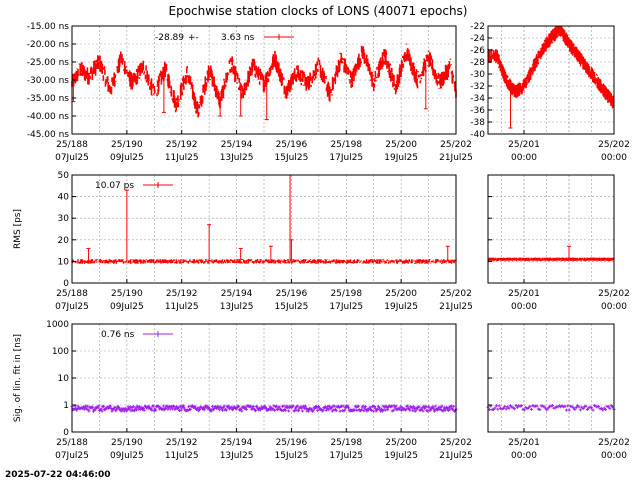  Describe the element at coordinates (57, 325) in the screenshot. I see `sig-ytick-label: 1000` at that location.